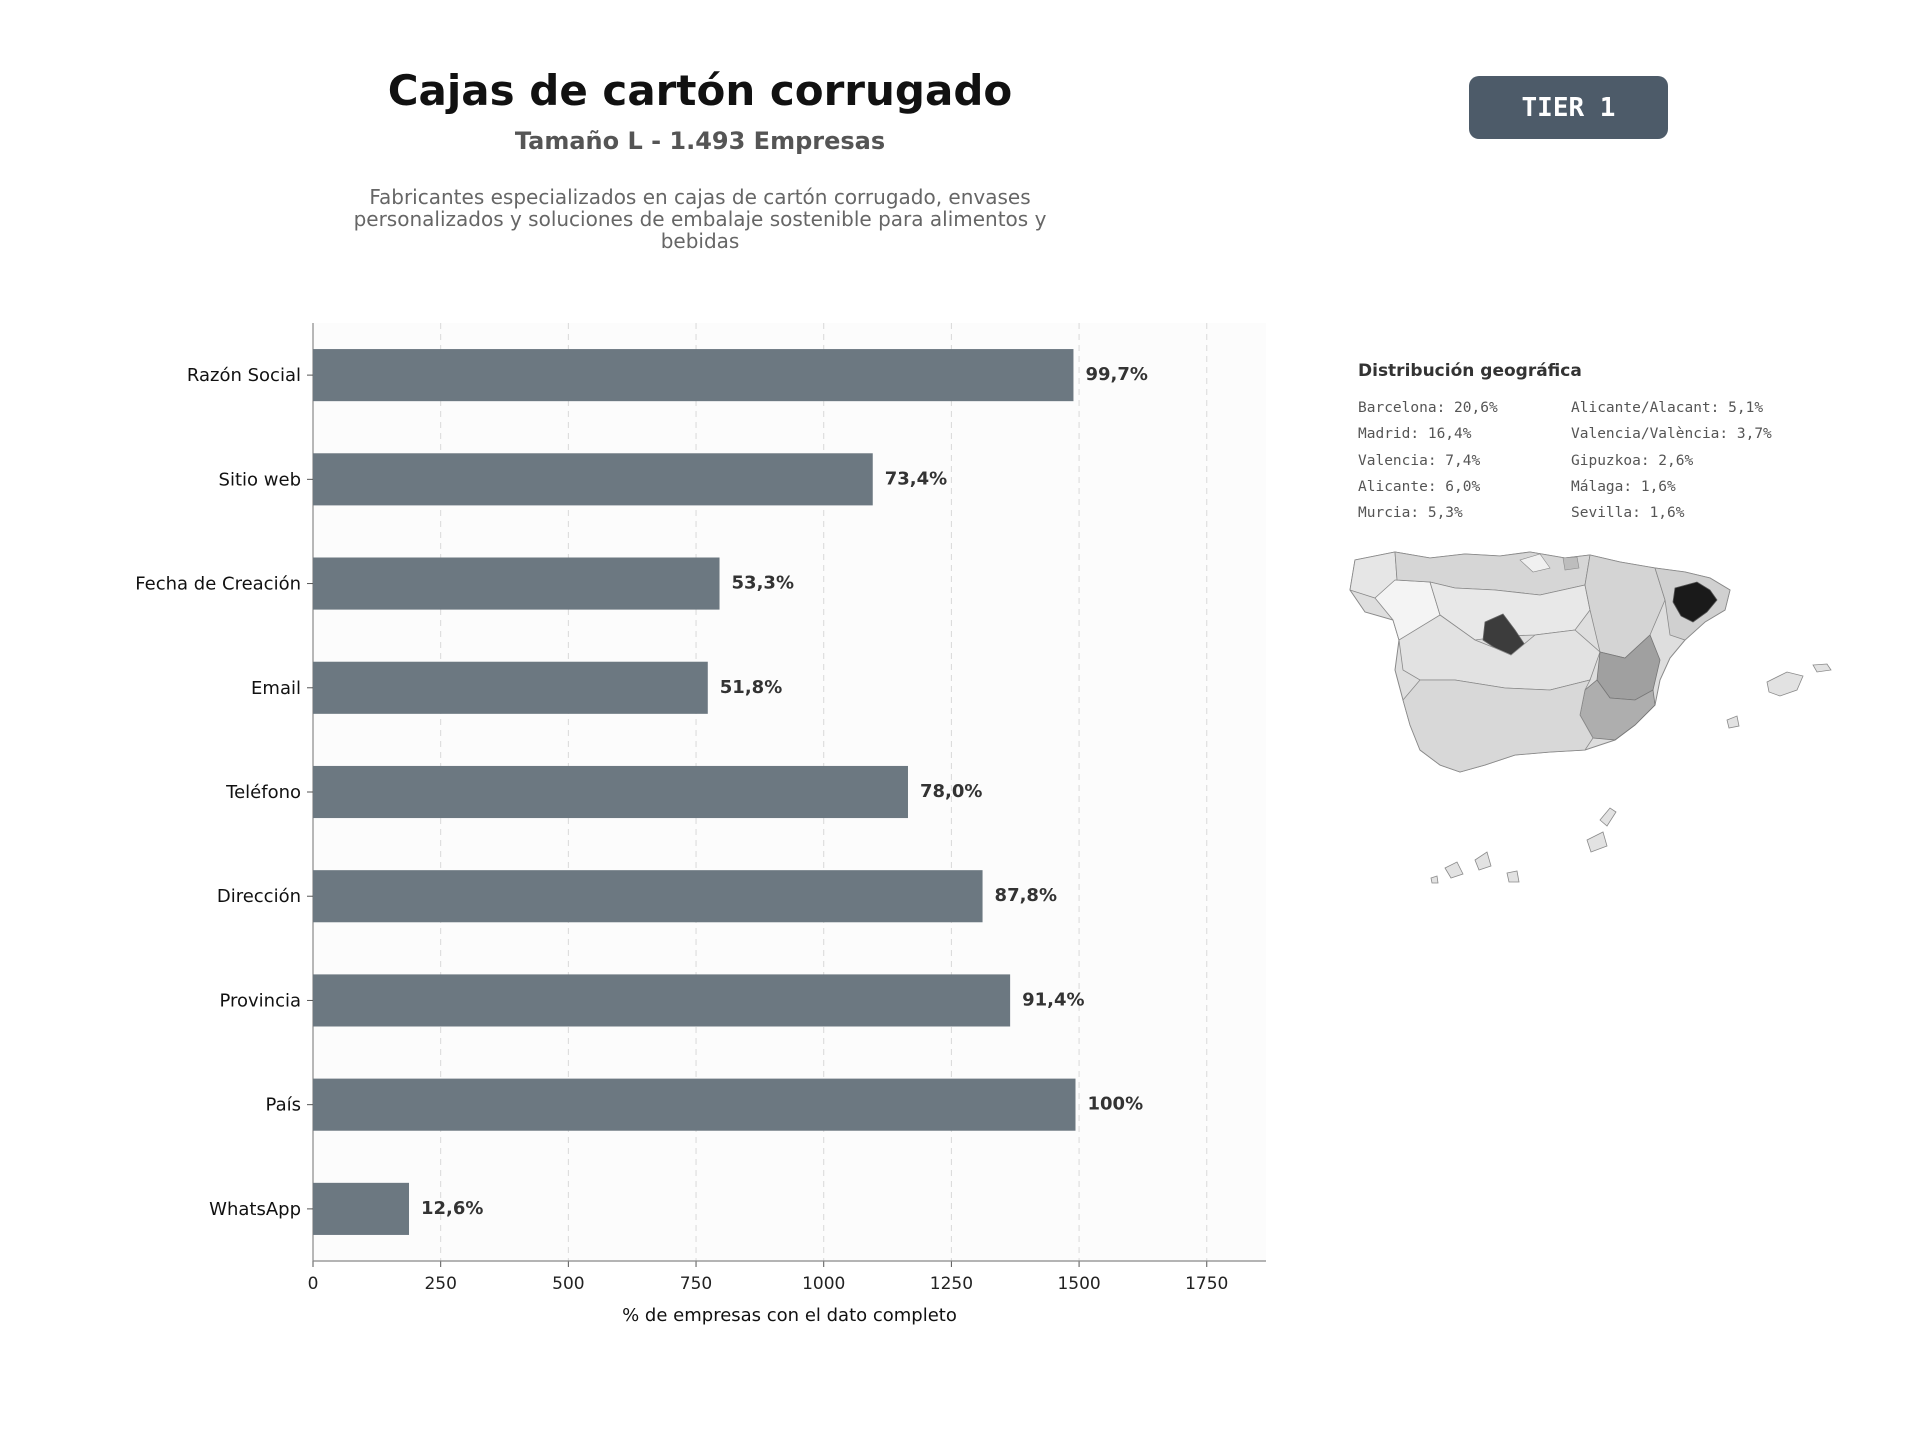 The height and width of the screenshot is (1440, 1920). What do you see at coordinates (700, 90) in the screenshot?
I see `page-title: Cajas de cartón corrugado` at bounding box center [700, 90].